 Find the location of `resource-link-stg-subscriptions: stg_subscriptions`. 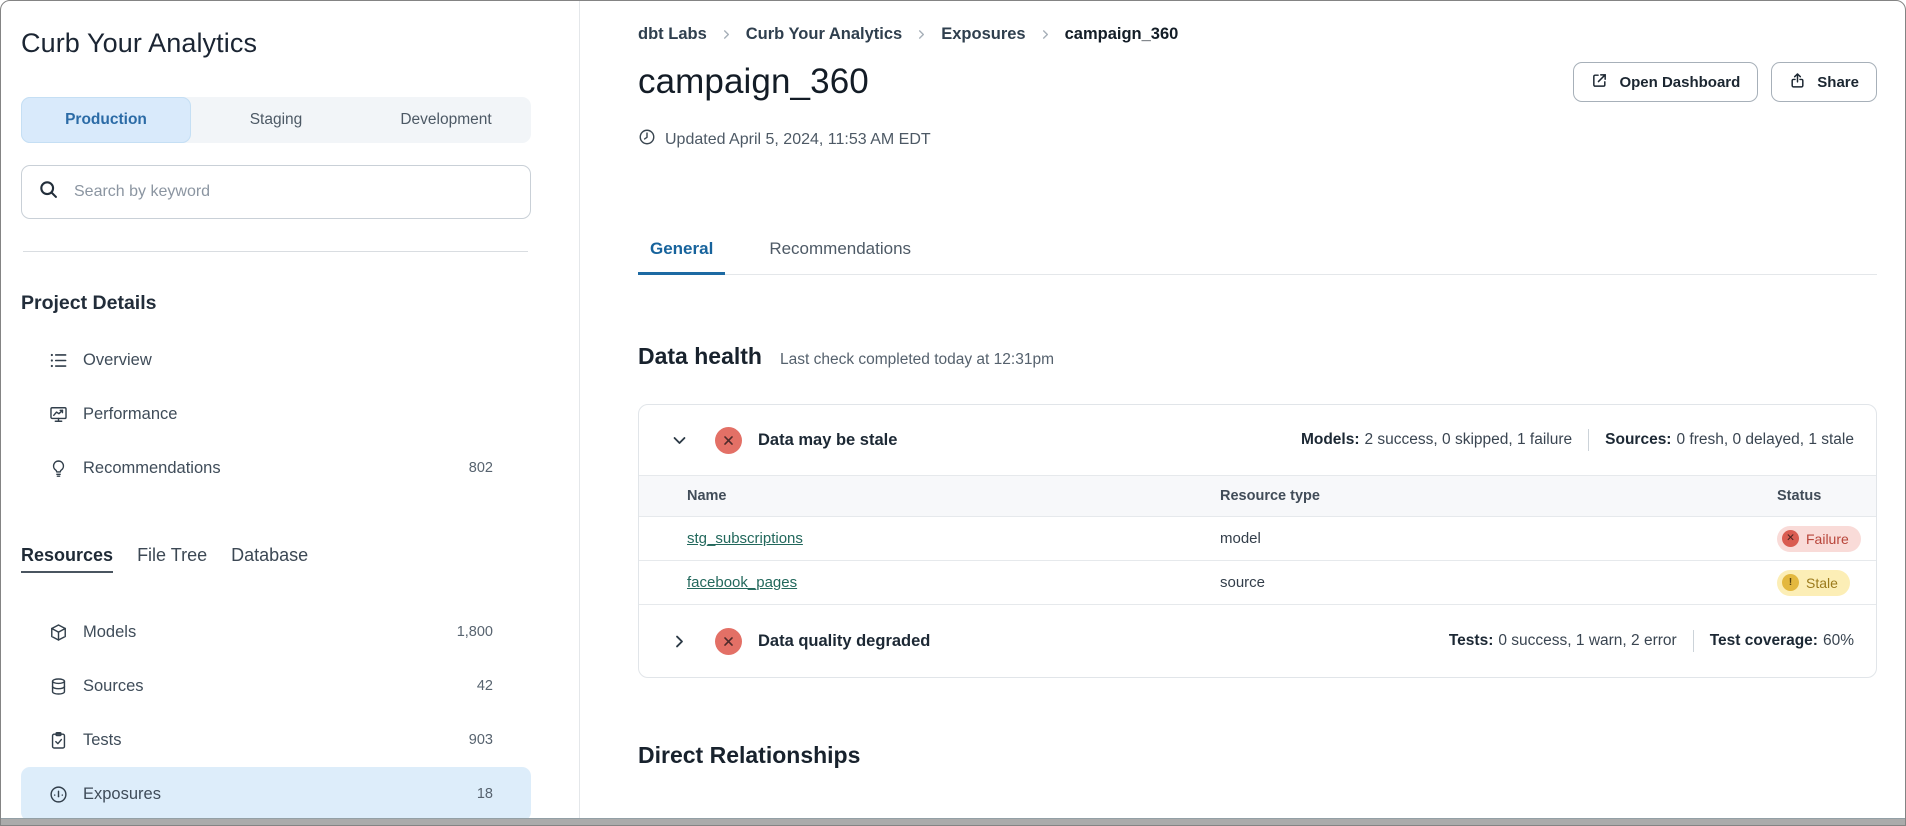

resource-link-stg-subscriptions: stg_subscriptions is located at coordinates (745, 538).